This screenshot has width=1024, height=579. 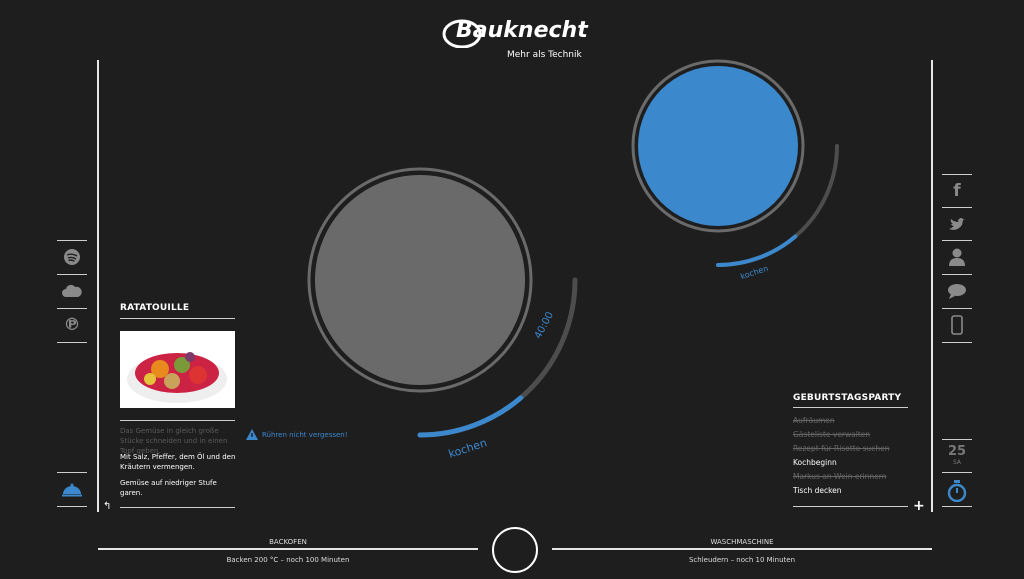 I want to click on logo: Bauknecht, so click(x=517, y=32).